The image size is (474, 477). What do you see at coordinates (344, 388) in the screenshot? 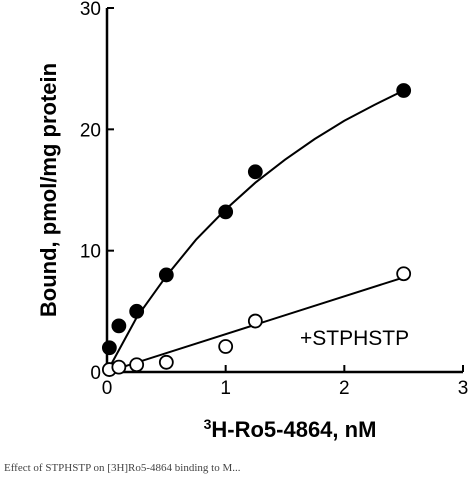
I see `x-tick-label: 2` at bounding box center [344, 388].